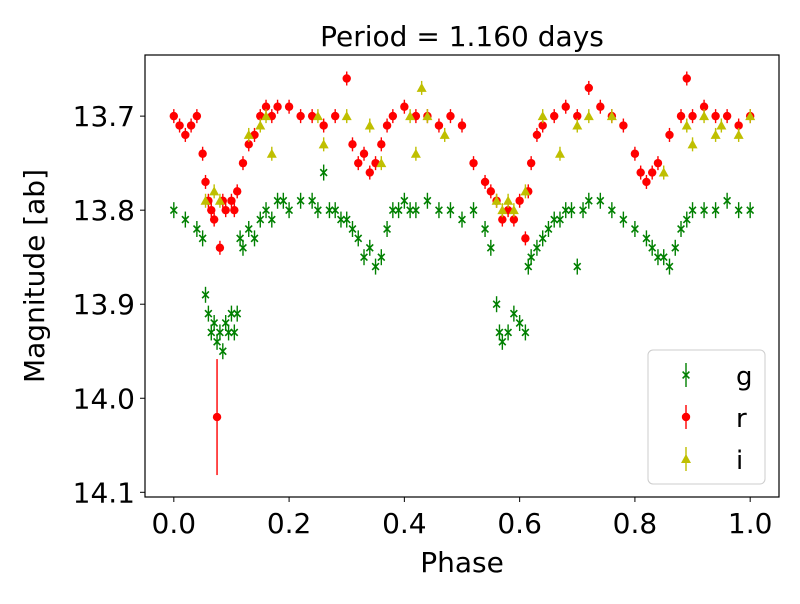 The width and height of the screenshot is (800, 604). I want to click on legend-marker-r, so click(686, 417).